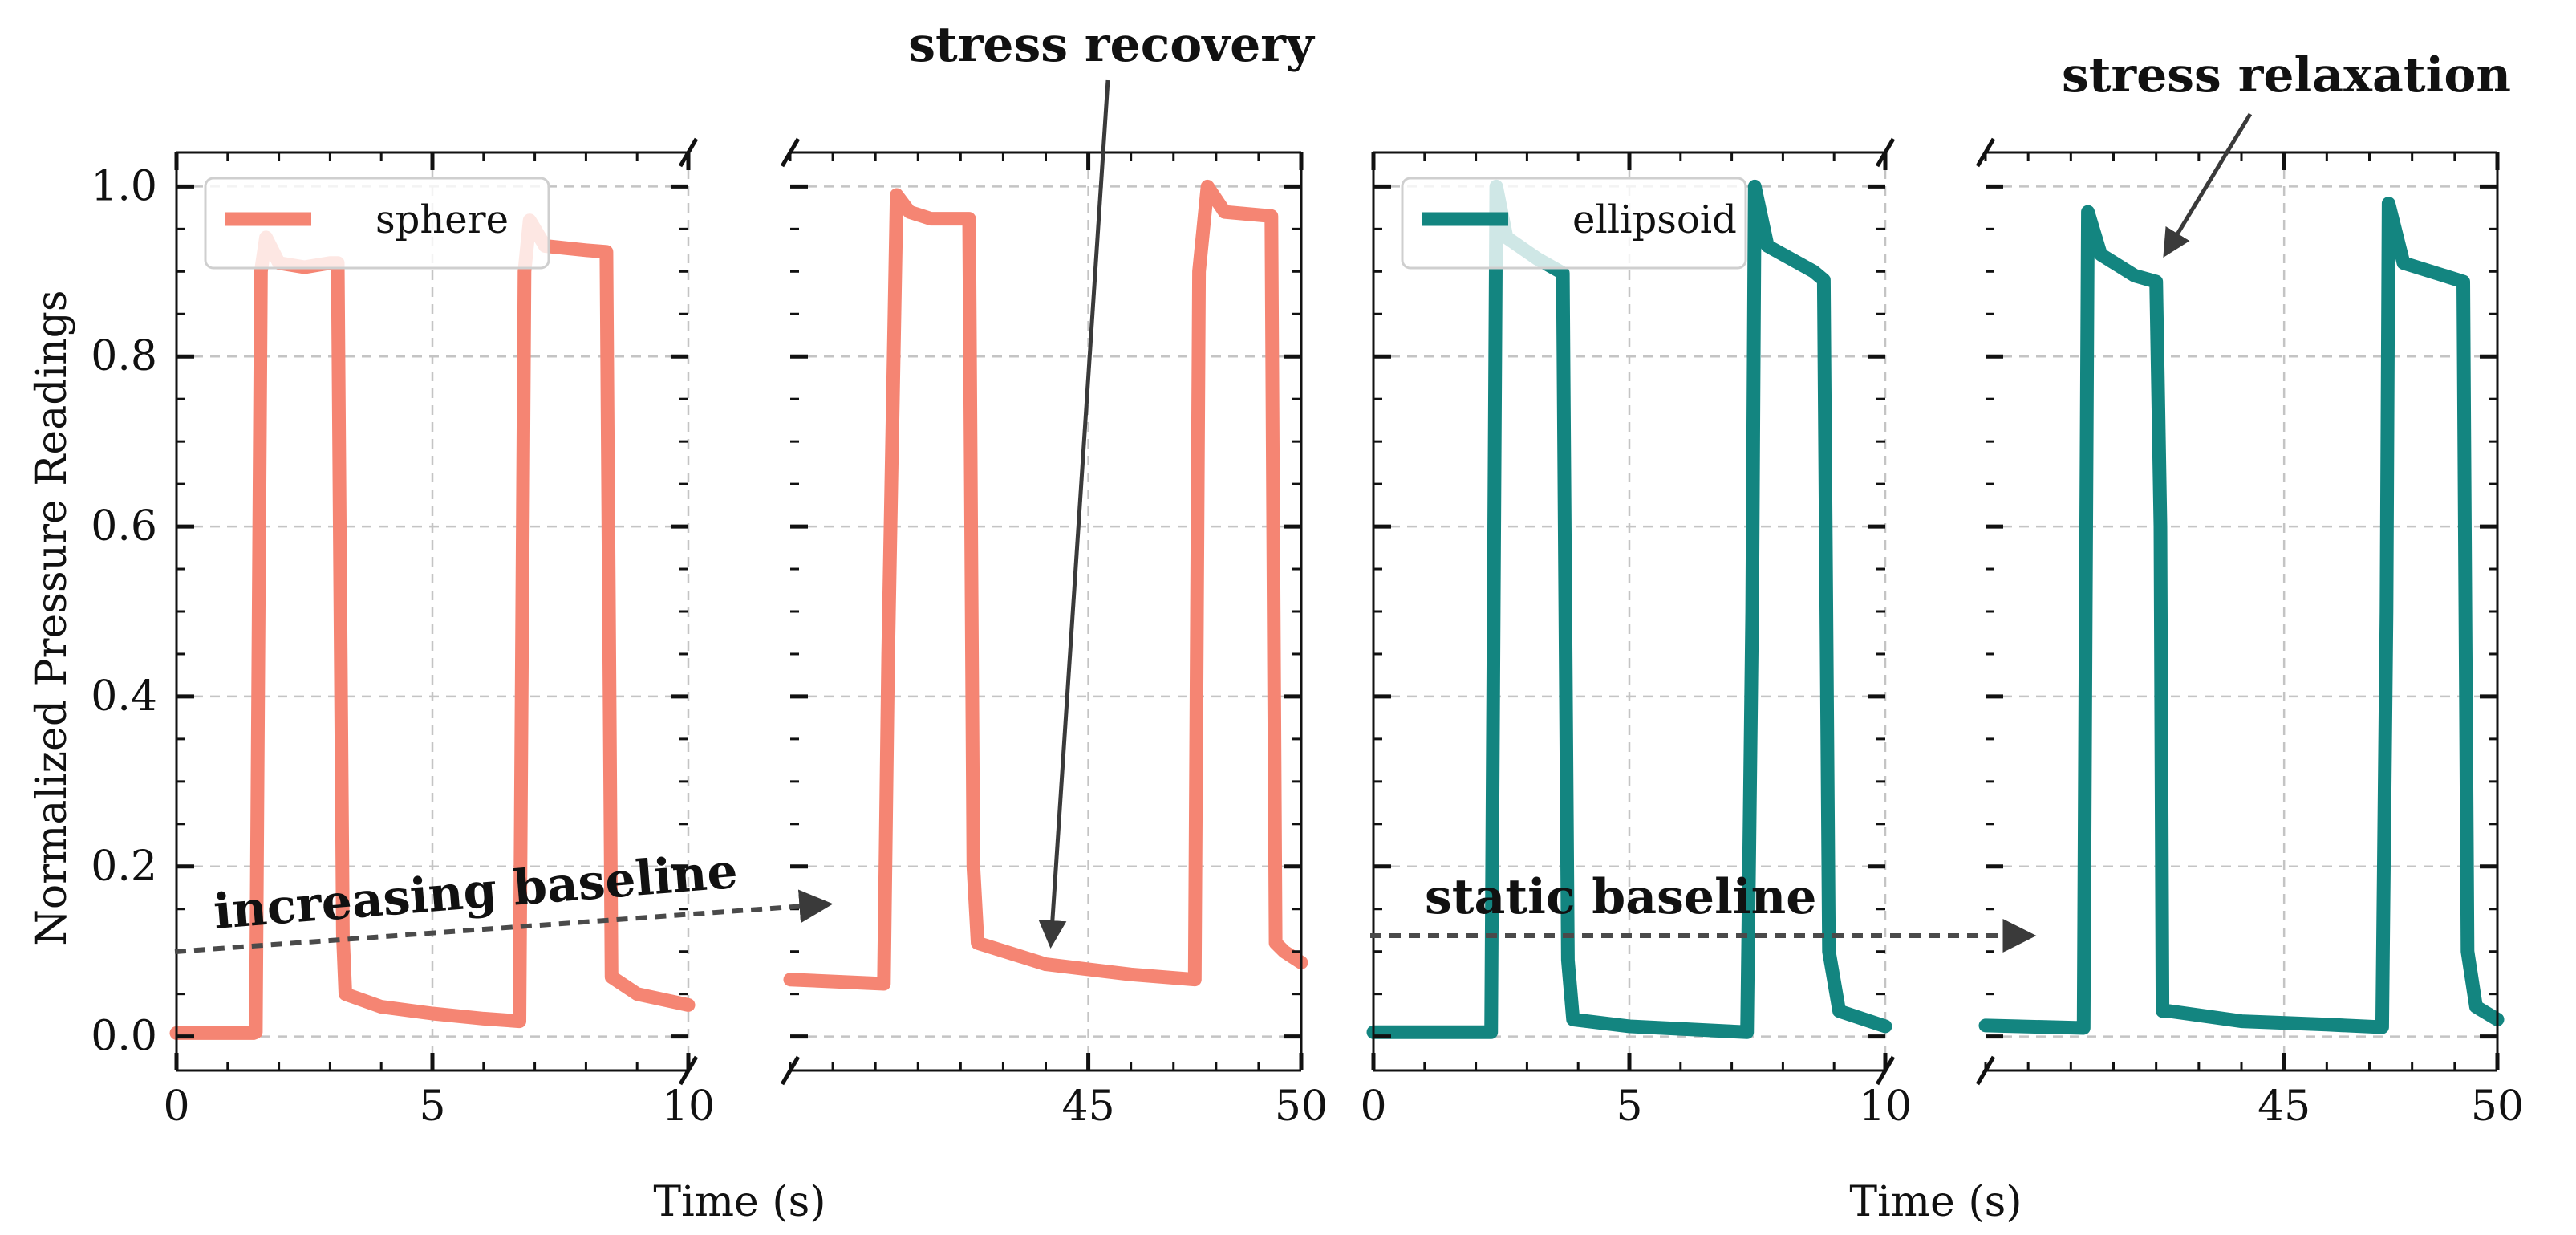 Image resolution: width=2576 pixels, height=1235 pixels. I want to click on y-tick-label: 0.8, so click(124, 356).